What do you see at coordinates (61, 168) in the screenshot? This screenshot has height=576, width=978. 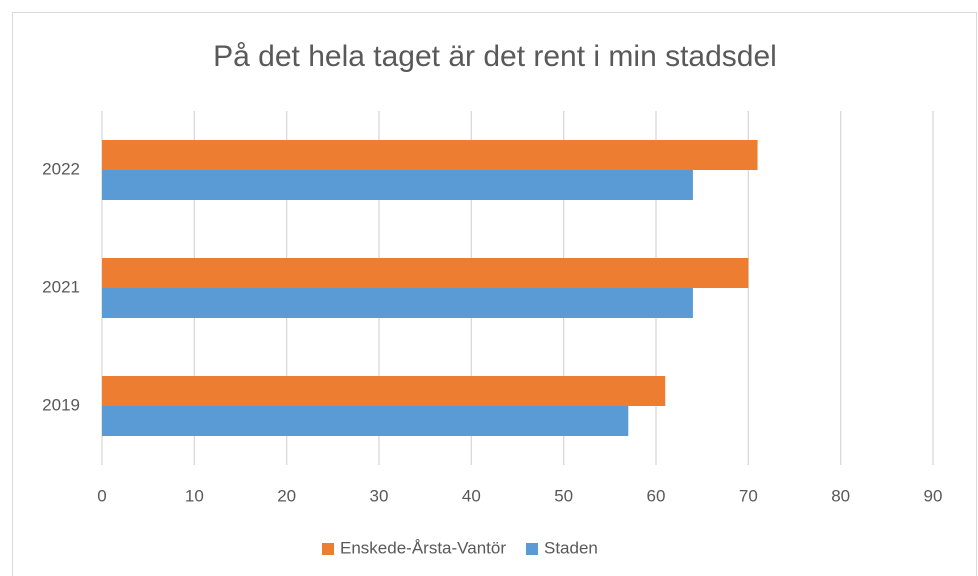 I see `y-tick-label: 2022` at bounding box center [61, 168].